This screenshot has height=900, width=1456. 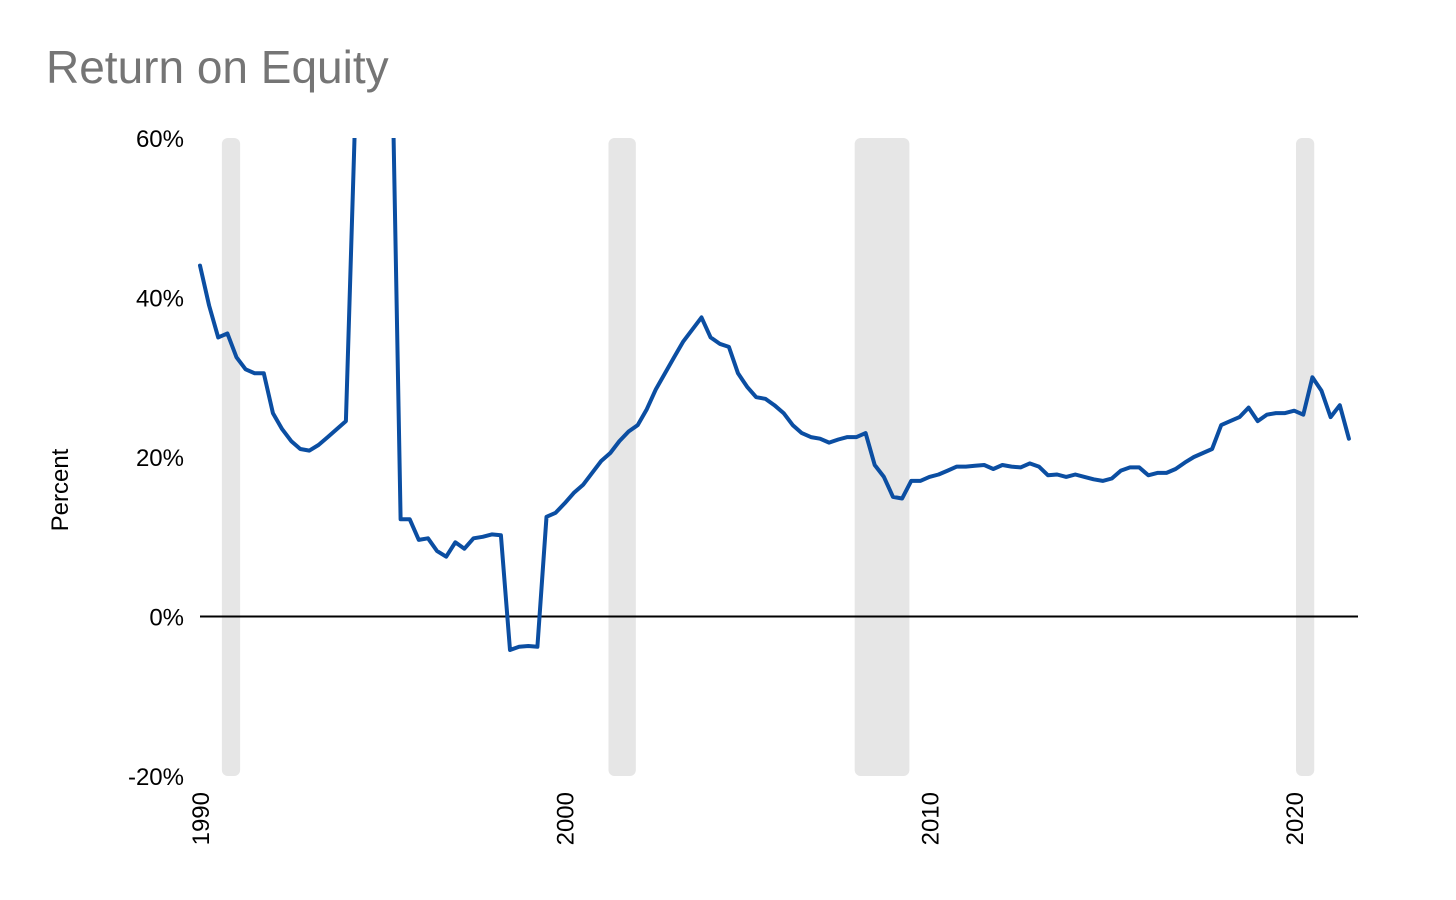 What do you see at coordinates (748, 818) in the screenshot?
I see `x-axis-ticks: 1990 2000 2010 2020` at bounding box center [748, 818].